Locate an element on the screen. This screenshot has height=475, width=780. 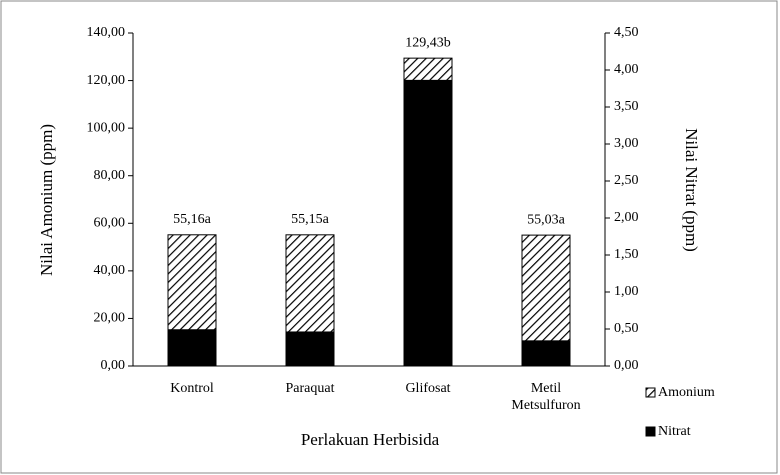
data-label: 55,03a is located at coordinates (546, 219).